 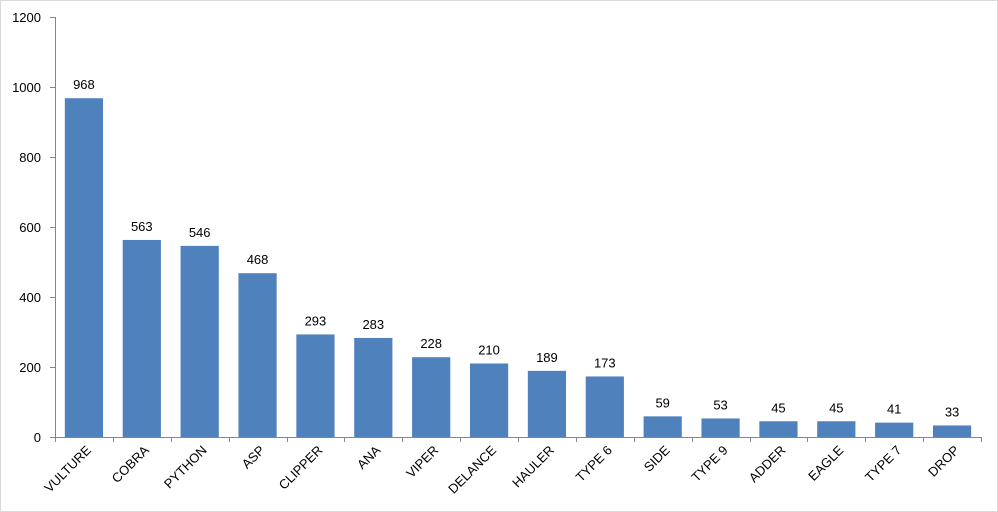 I want to click on y-tick-label: 0, so click(x=37, y=437).